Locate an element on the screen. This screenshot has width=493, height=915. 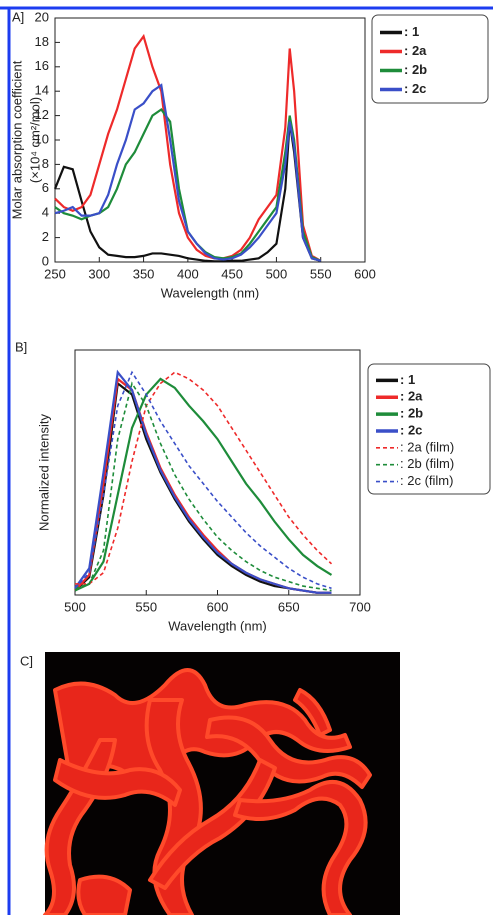
y-tick-label: 20 is located at coordinates (42, 16).